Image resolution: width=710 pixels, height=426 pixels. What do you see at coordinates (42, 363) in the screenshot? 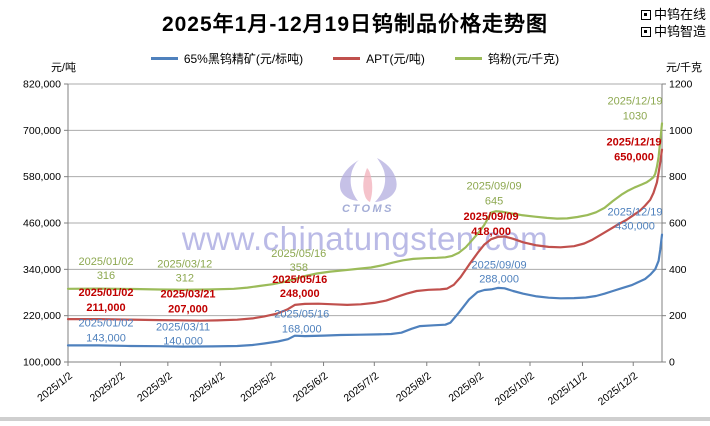
I see `svg-text: 100,000` at bounding box center [42, 363].